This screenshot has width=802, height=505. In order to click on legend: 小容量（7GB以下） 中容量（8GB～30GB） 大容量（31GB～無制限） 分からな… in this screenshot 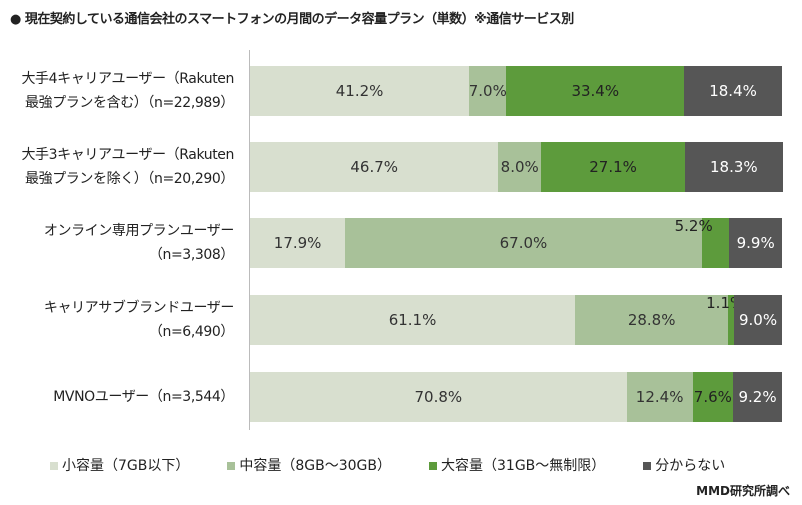, I will do `click(387, 465)`.